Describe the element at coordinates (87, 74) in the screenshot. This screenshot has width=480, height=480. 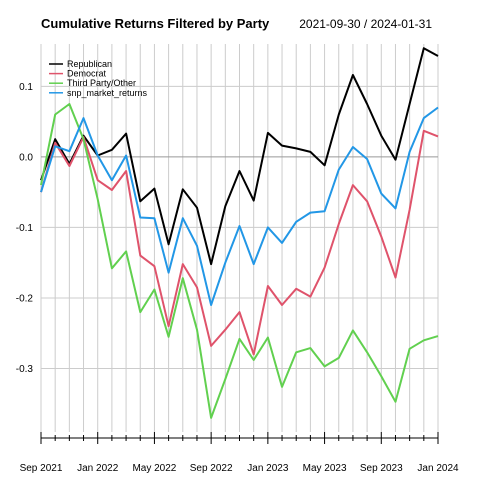
I see `legend-label: Democrat` at that location.